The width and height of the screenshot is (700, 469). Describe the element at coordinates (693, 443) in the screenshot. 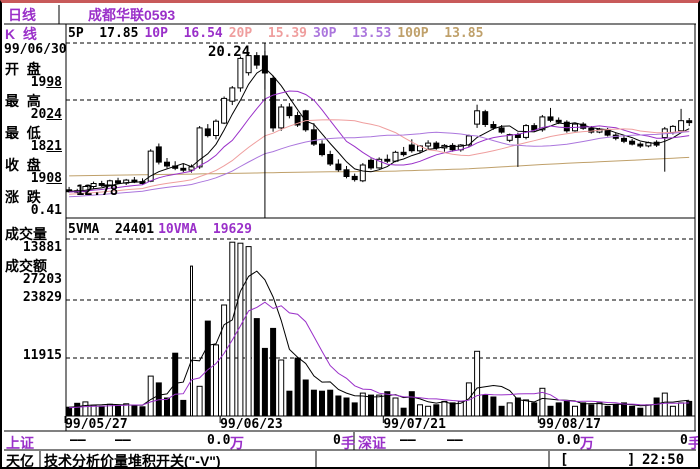

I see `index-right-lots-unit: 手` at that location.